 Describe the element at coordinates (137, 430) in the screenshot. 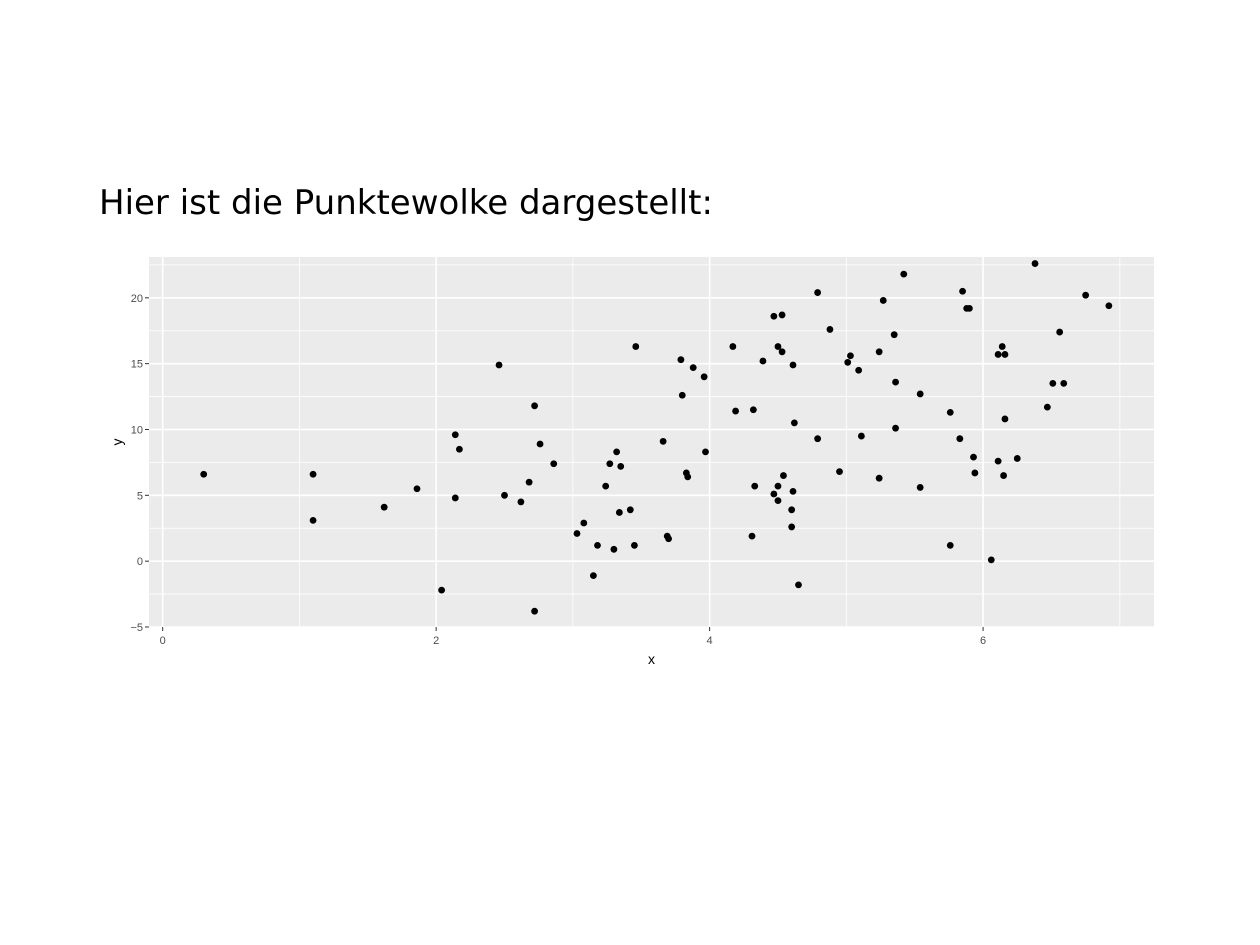

I see `y-tick-label: 10` at that location.